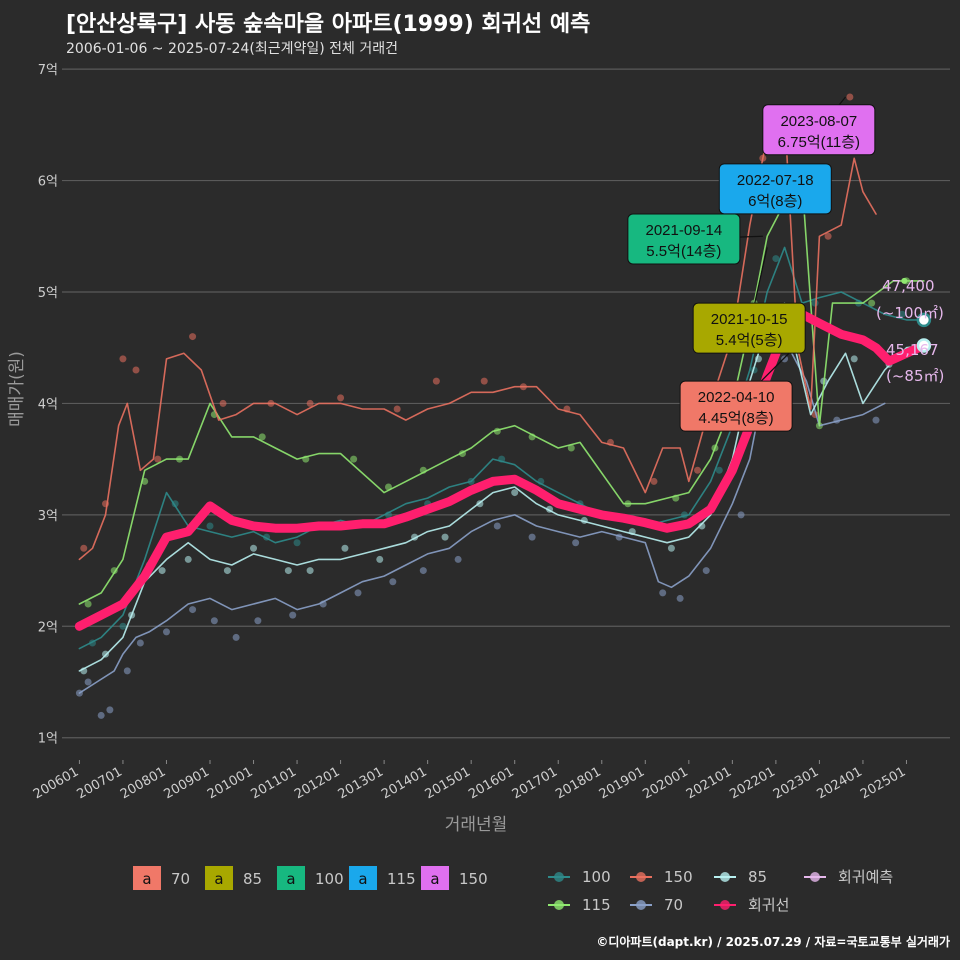 The width and height of the screenshot is (960, 960). What do you see at coordinates (684, 230) in the screenshot?
I see `annotation-date: 2021-09-14` at bounding box center [684, 230].